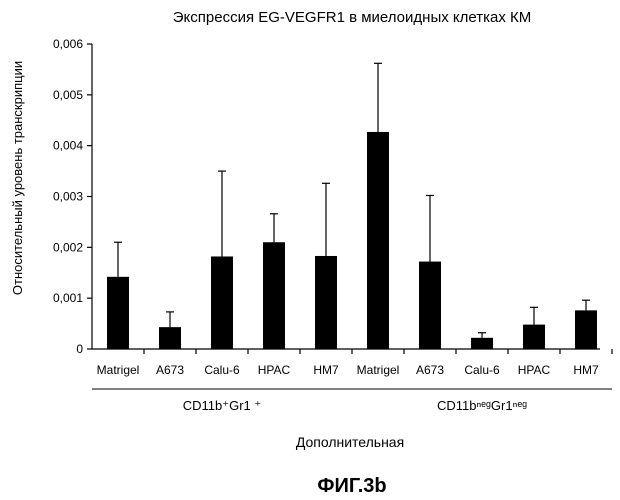 The height and width of the screenshot is (500, 620). Describe the element at coordinates (68, 95) in the screenshot. I see `y-tick-label: 0,005` at that location.